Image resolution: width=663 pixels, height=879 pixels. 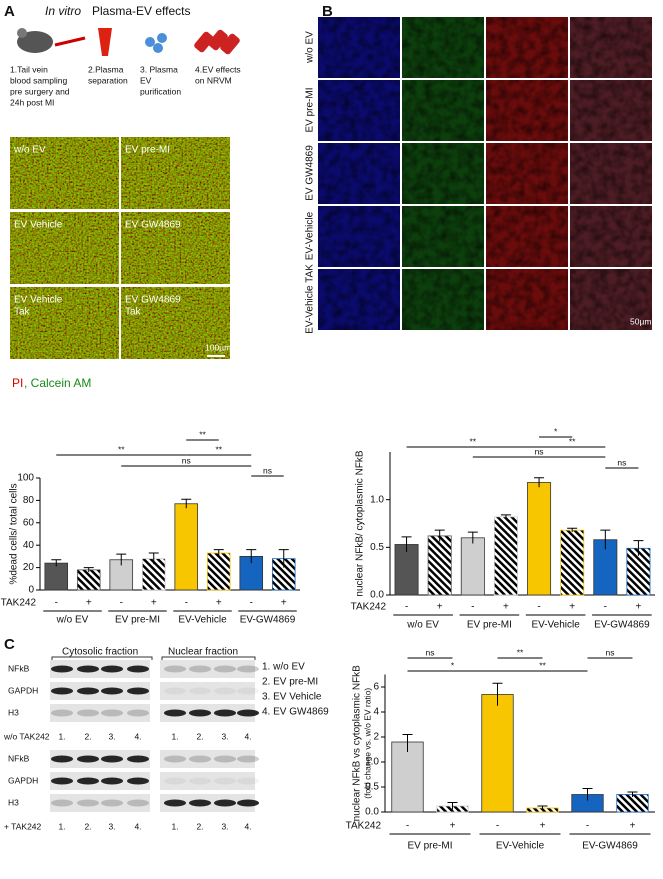 What do you see at coordinates (9, 11) in the screenshot?
I see `panel-label: A` at bounding box center [9, 11].